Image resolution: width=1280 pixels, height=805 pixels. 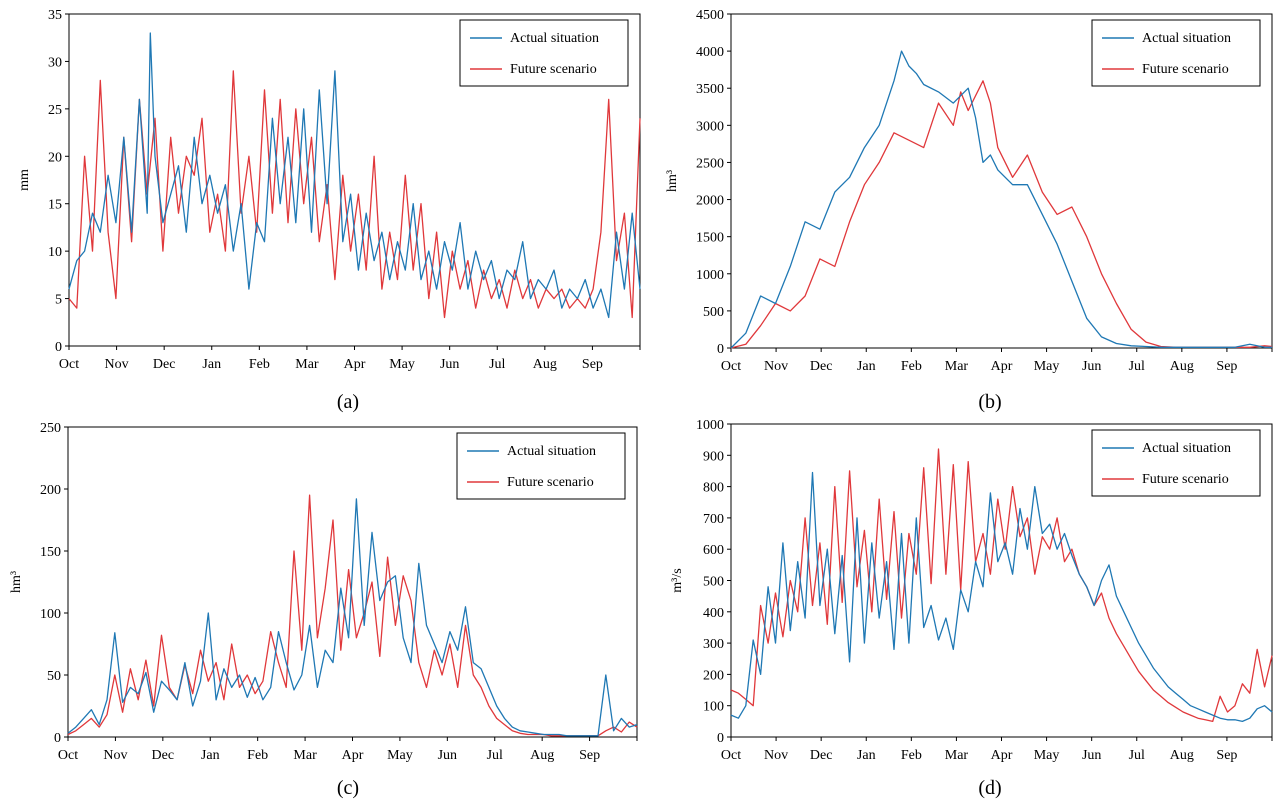 What do you see at coordinates (989, 402) in the screenshot?
I see `panel-label: (b)` at bounding box center [989, 402].